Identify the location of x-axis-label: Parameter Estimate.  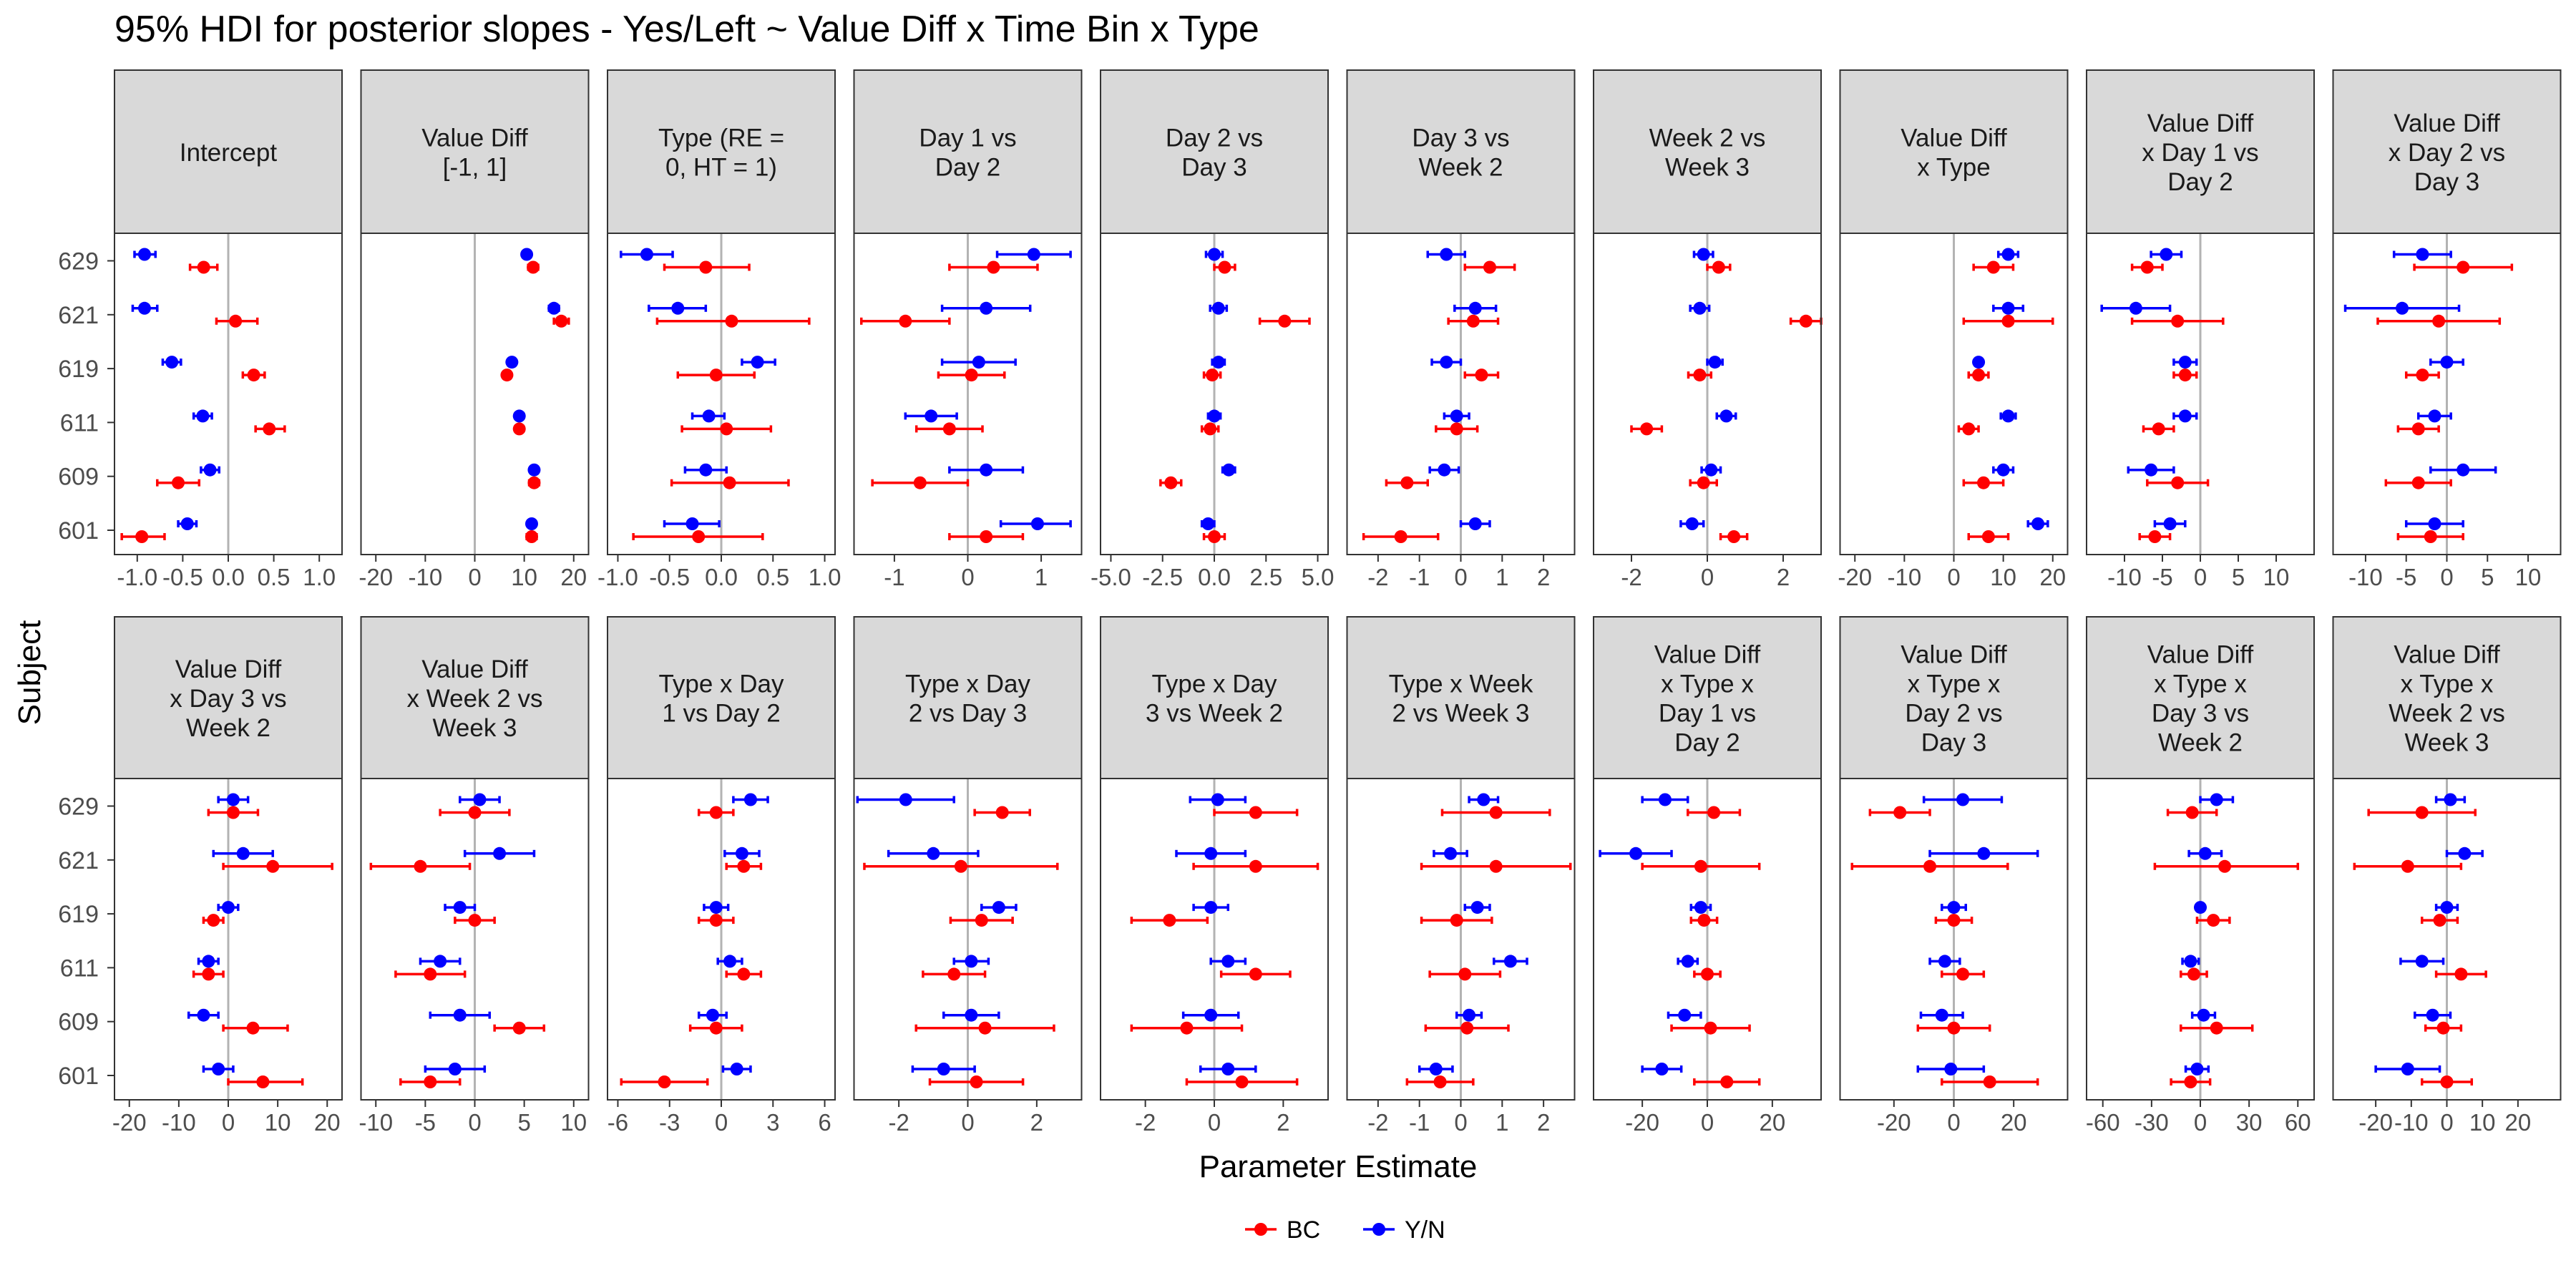
(1338, 1166).